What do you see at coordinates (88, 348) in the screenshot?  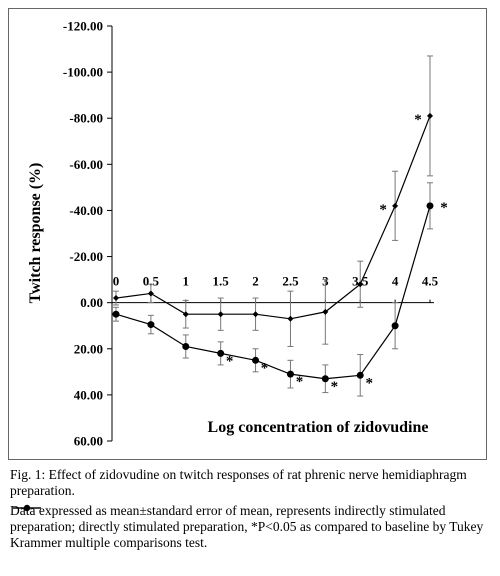 I see `y-tick-label: 20.00` at bounding box center [88, 348].